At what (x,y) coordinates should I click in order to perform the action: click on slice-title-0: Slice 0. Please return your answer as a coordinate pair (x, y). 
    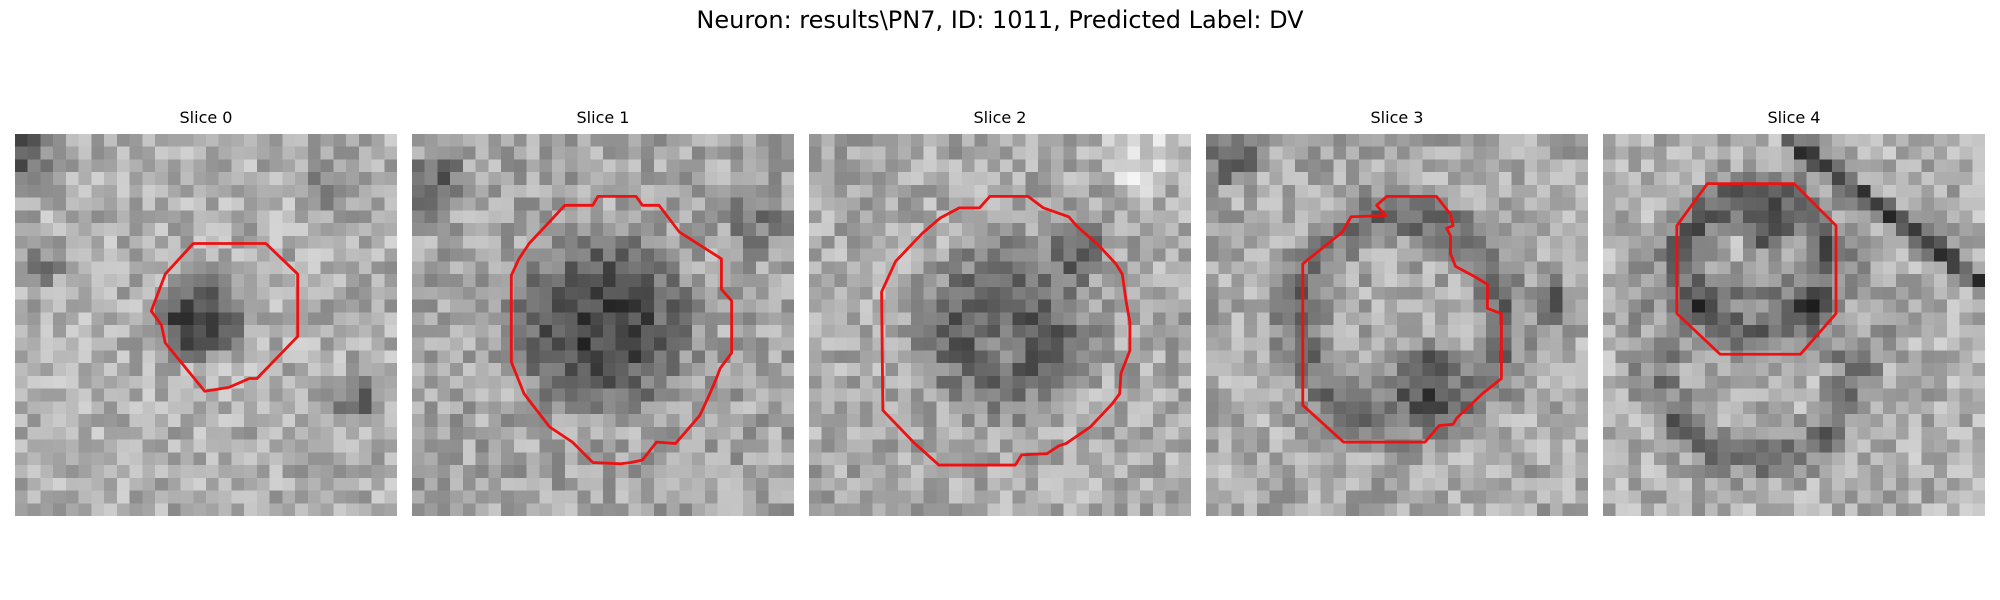
    Looking at the image, I should click on (206, 117).